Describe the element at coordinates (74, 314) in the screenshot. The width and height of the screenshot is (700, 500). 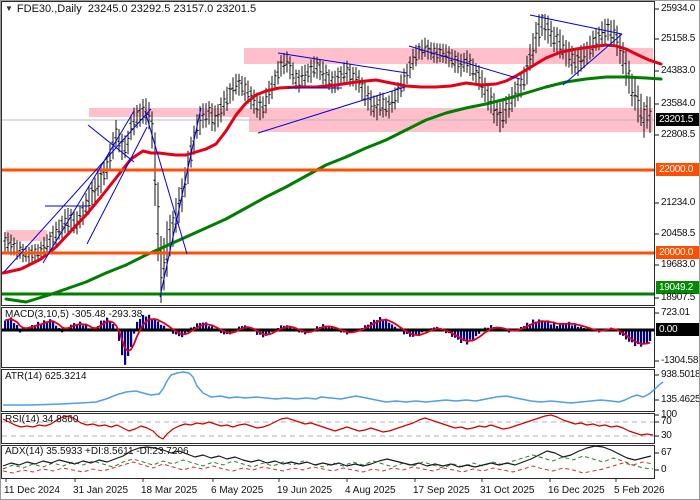
I see `macd-indicator-label: MACD(3,10,5) -305.48 -293.38` at that location.